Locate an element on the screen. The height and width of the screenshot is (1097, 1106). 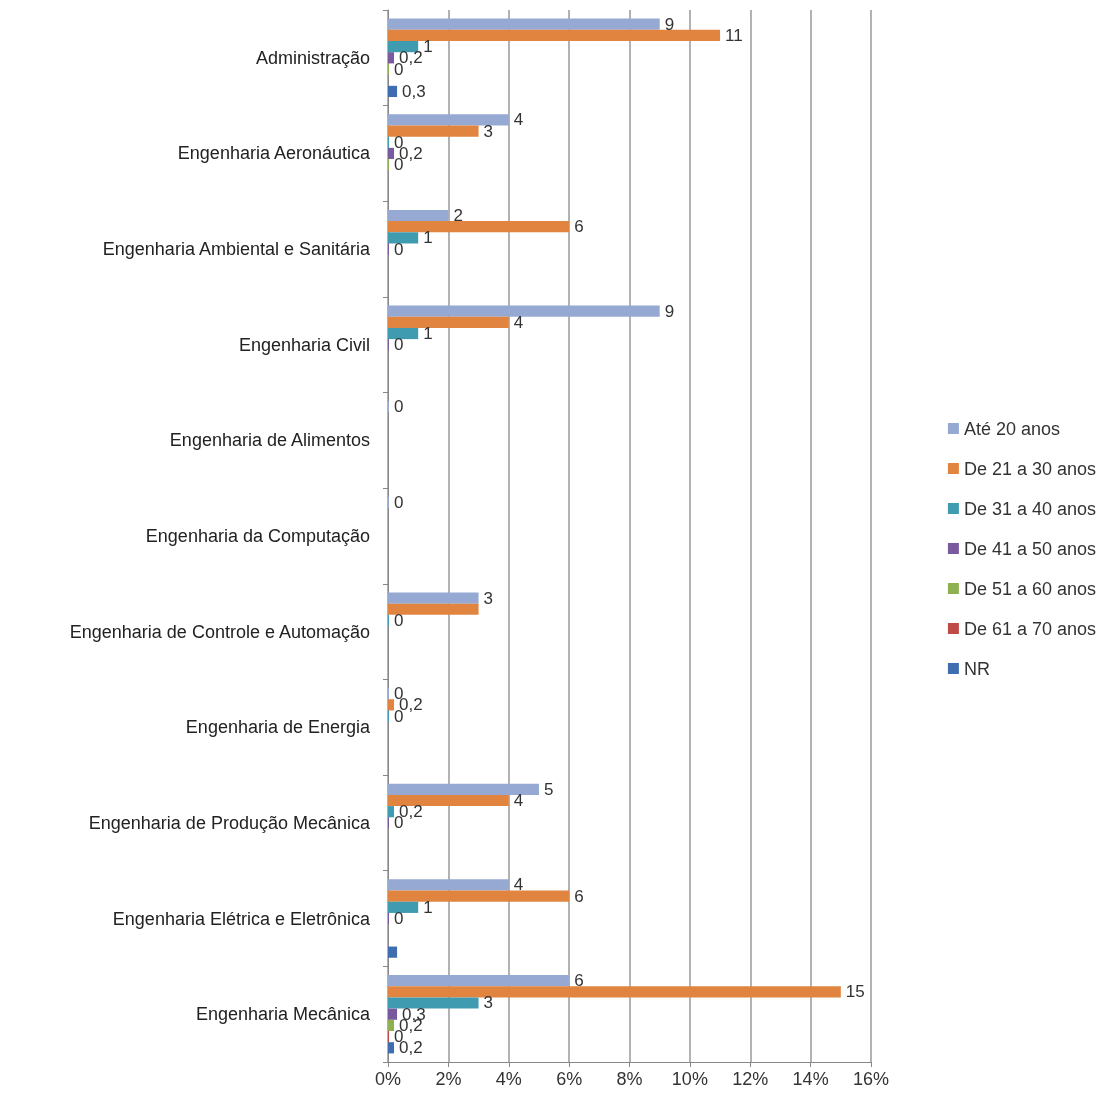
legend-label: Até 20 anos is located at coordinates (1011, 428).